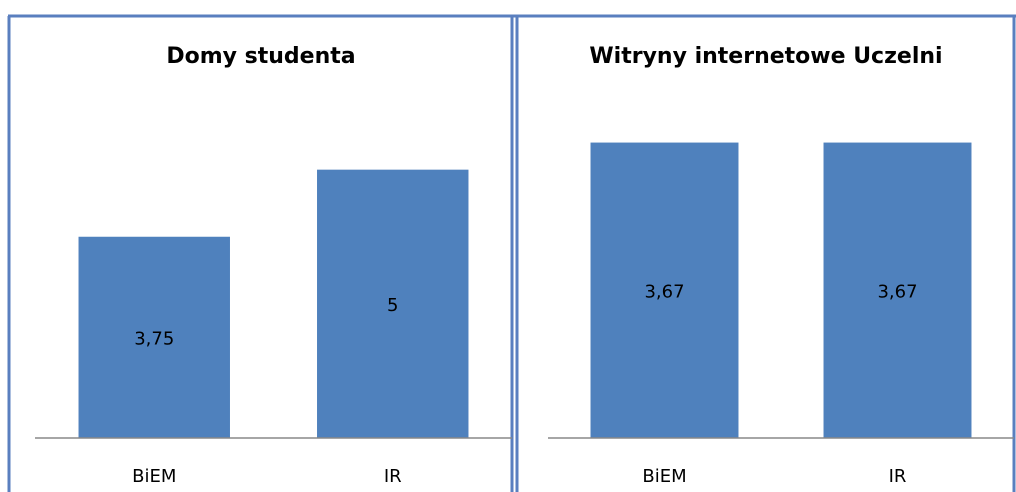 The width and height of the screenshot is (1016, 492). Describe the element at coordinates (260, 56) in the screenshot. I see `chart-title: Domy studenta` at that location.